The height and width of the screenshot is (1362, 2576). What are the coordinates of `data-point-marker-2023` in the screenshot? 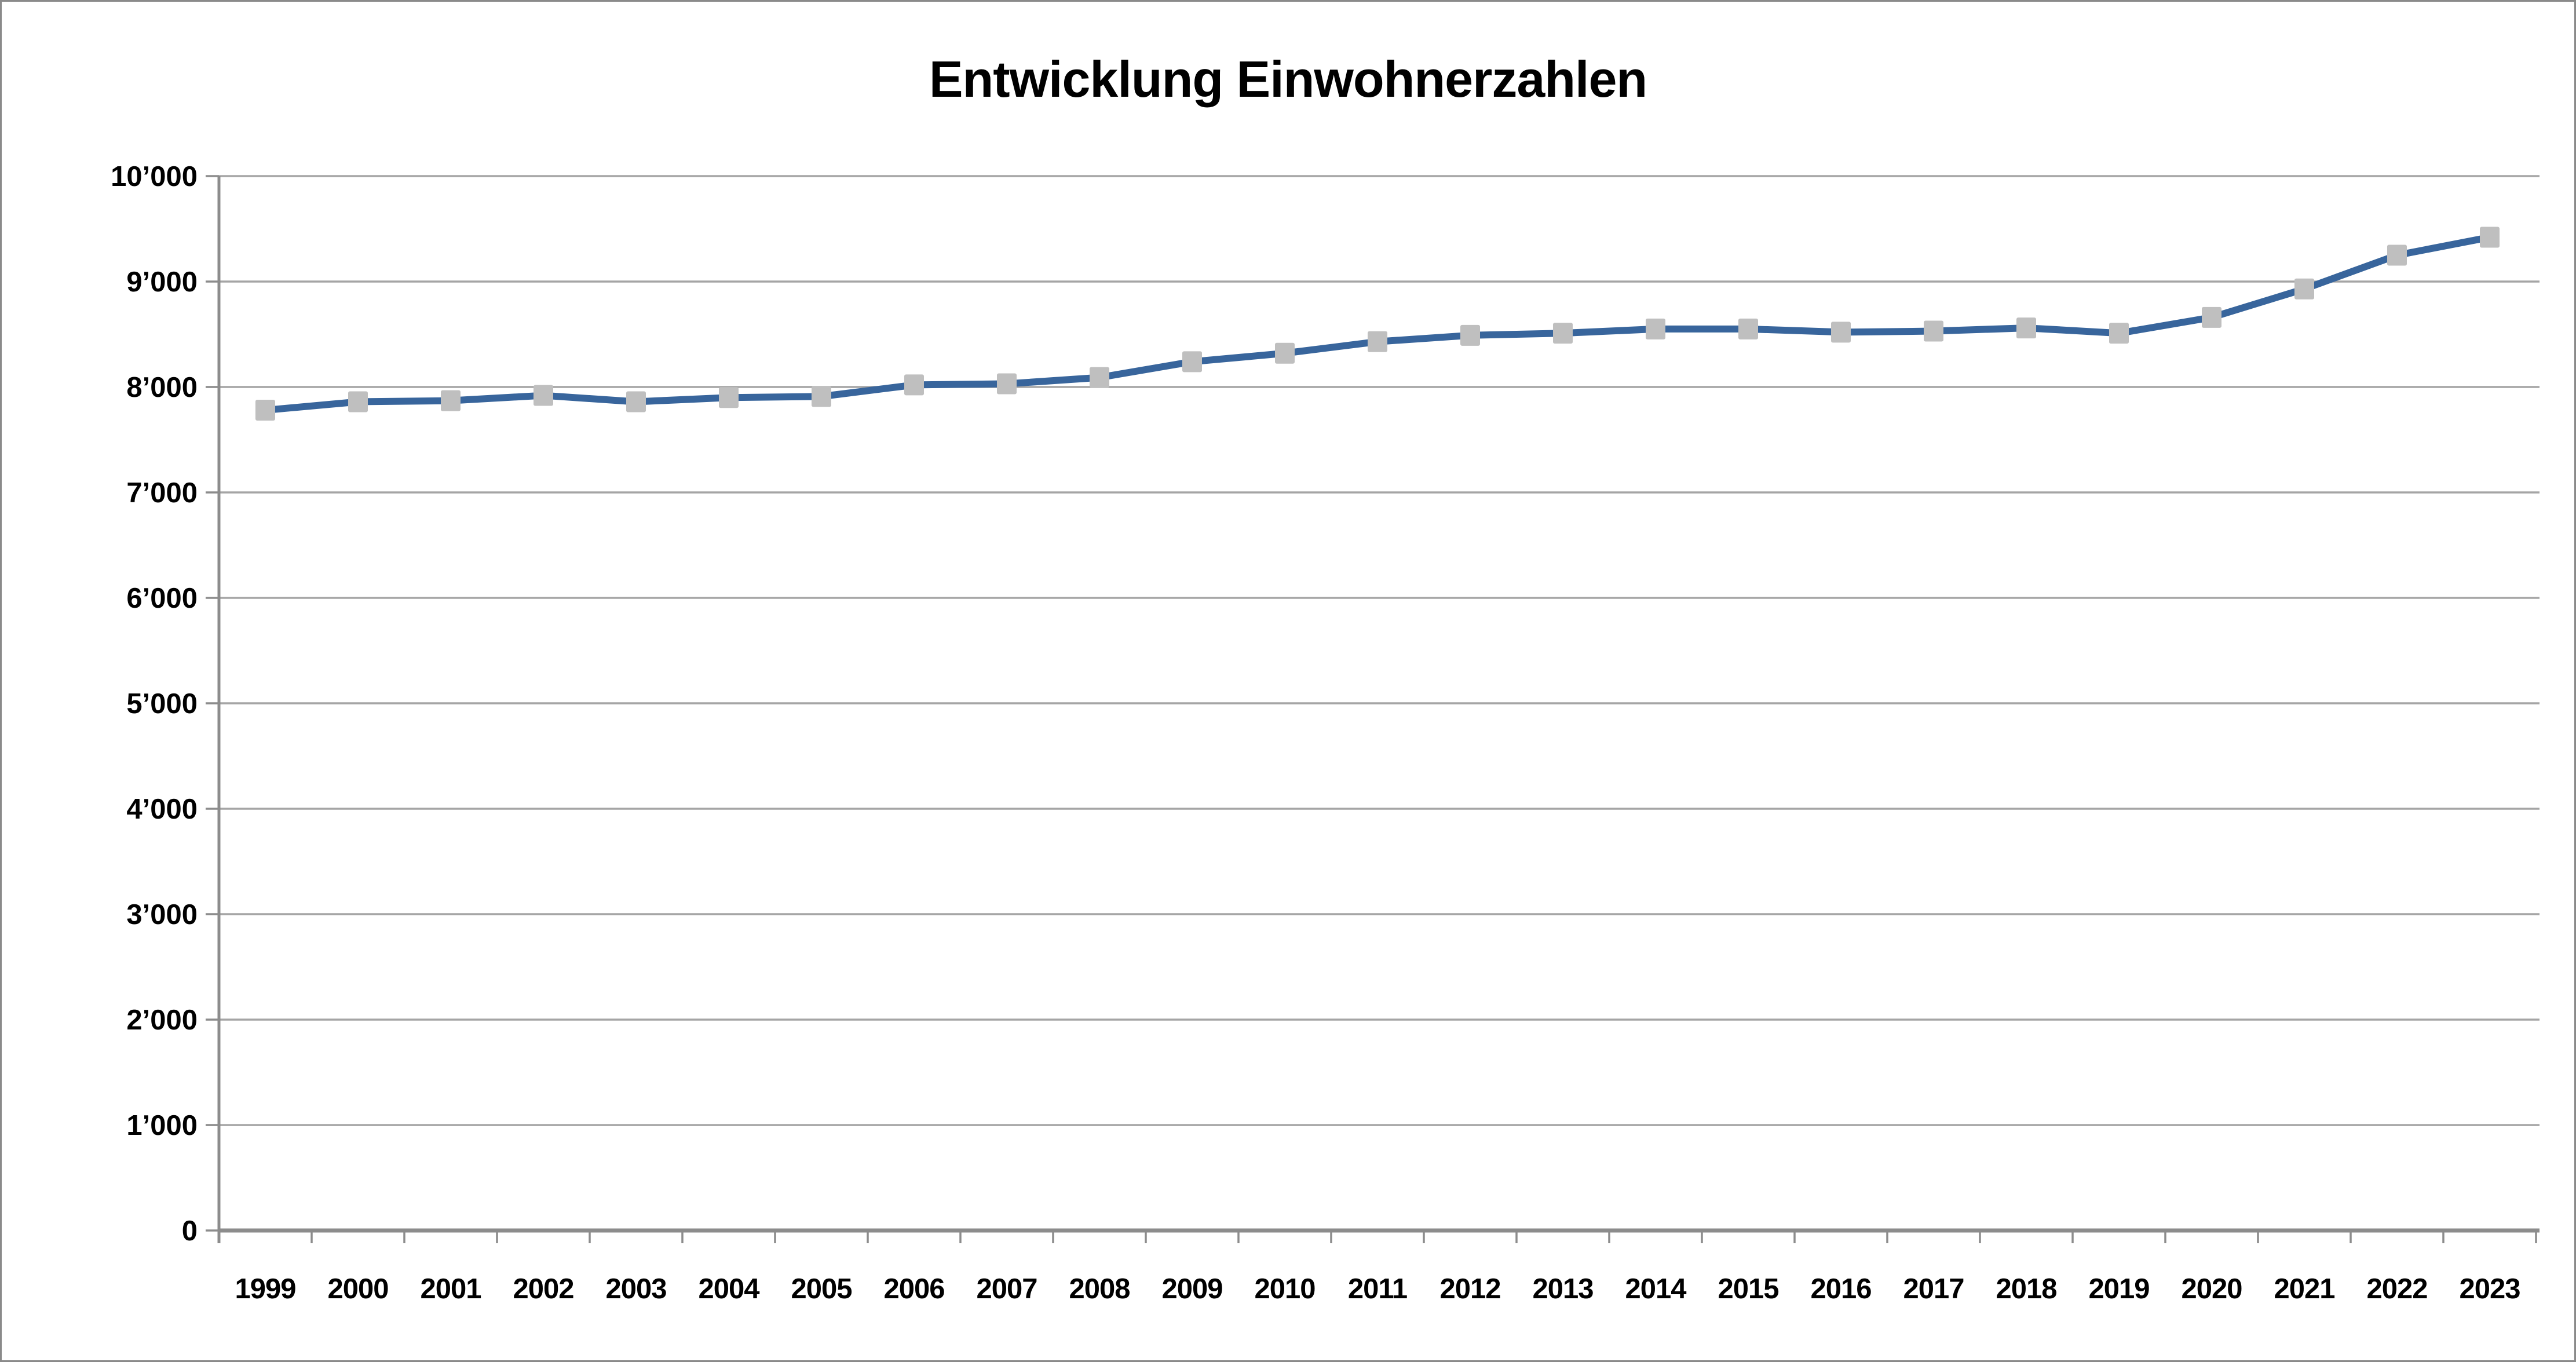 It's located at (2490, 237).